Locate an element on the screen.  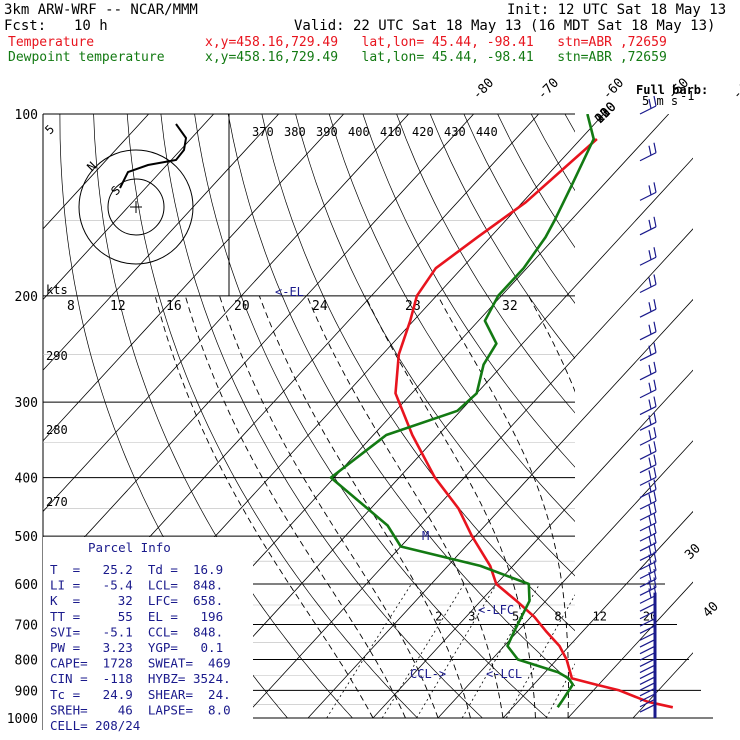
hodograph: NS5 is located at coordinates (136, 205).